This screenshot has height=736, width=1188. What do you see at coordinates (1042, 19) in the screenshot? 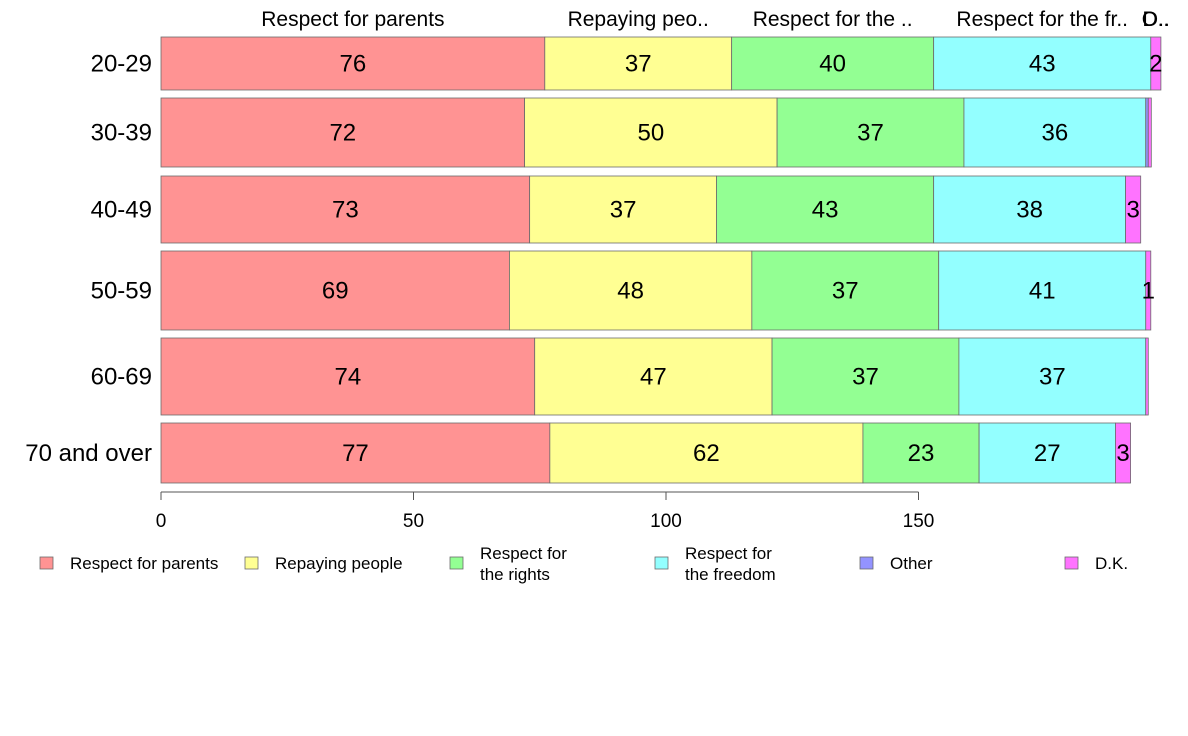
I see `series-top-label: Respect for the fr..` at bounding box center [1042, 19].